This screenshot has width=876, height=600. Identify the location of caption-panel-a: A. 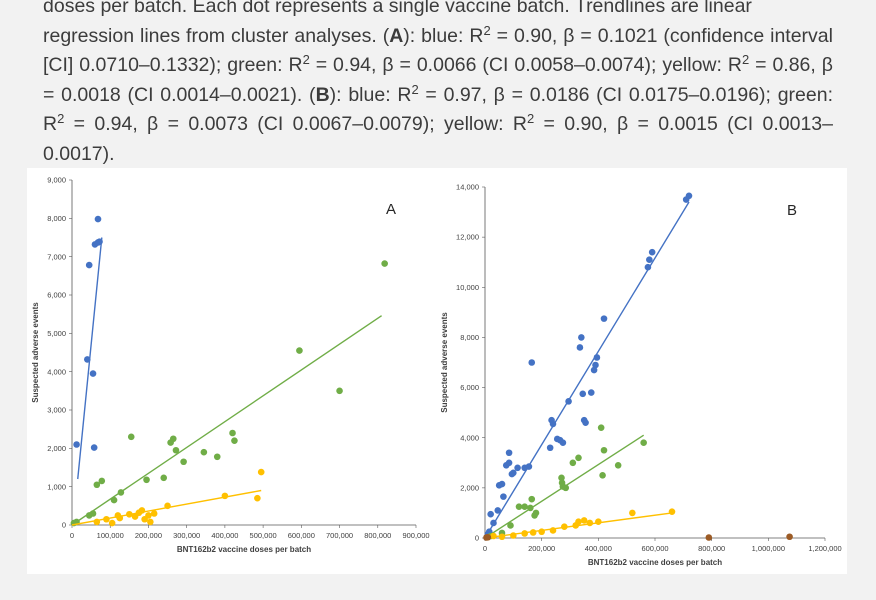
(396, 35).